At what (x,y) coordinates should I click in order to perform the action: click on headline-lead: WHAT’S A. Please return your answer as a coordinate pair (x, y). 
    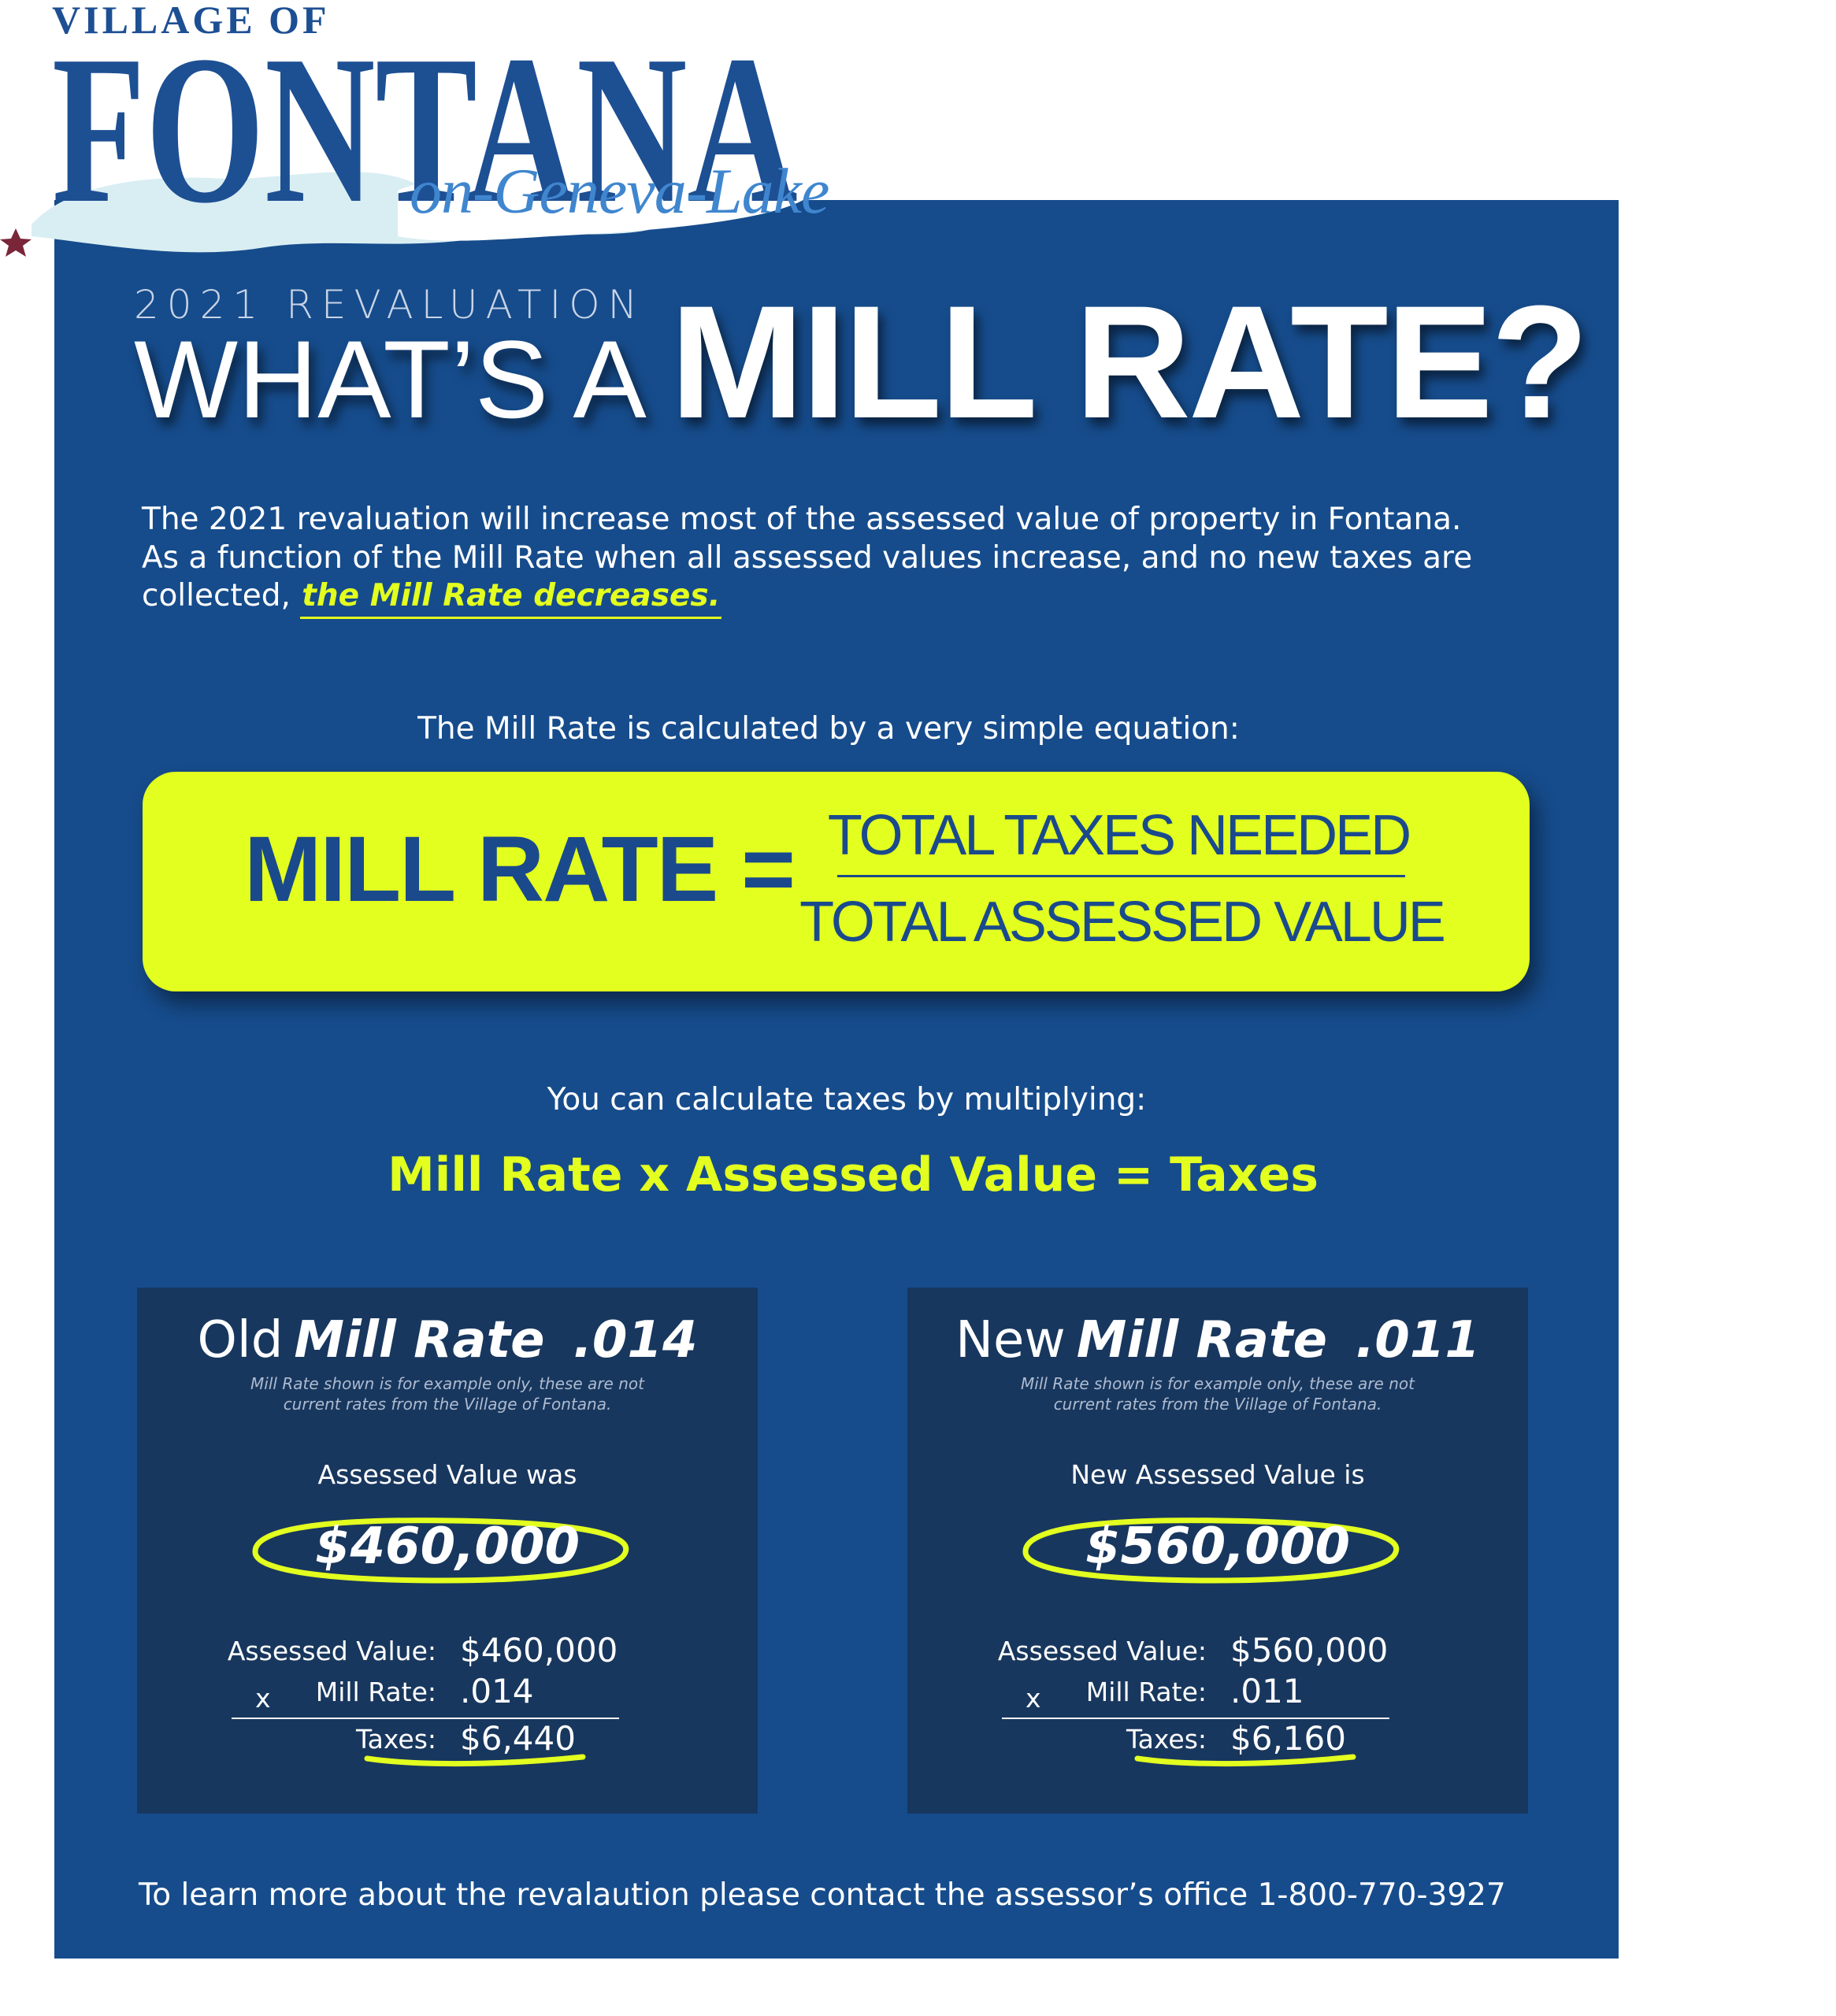
    Looking at the image, I should click on (390, 379).